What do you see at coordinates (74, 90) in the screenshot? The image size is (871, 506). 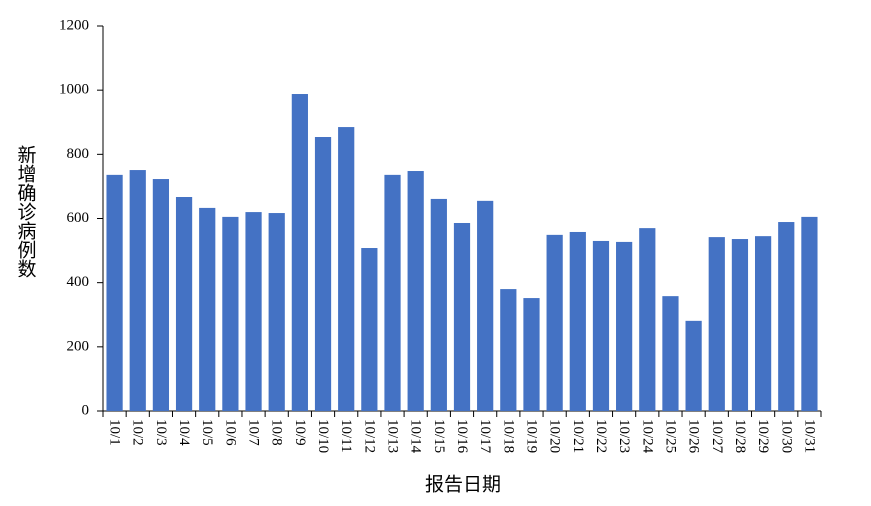 I see `y-tick-label: 1000` at bounding box center [74, 90].